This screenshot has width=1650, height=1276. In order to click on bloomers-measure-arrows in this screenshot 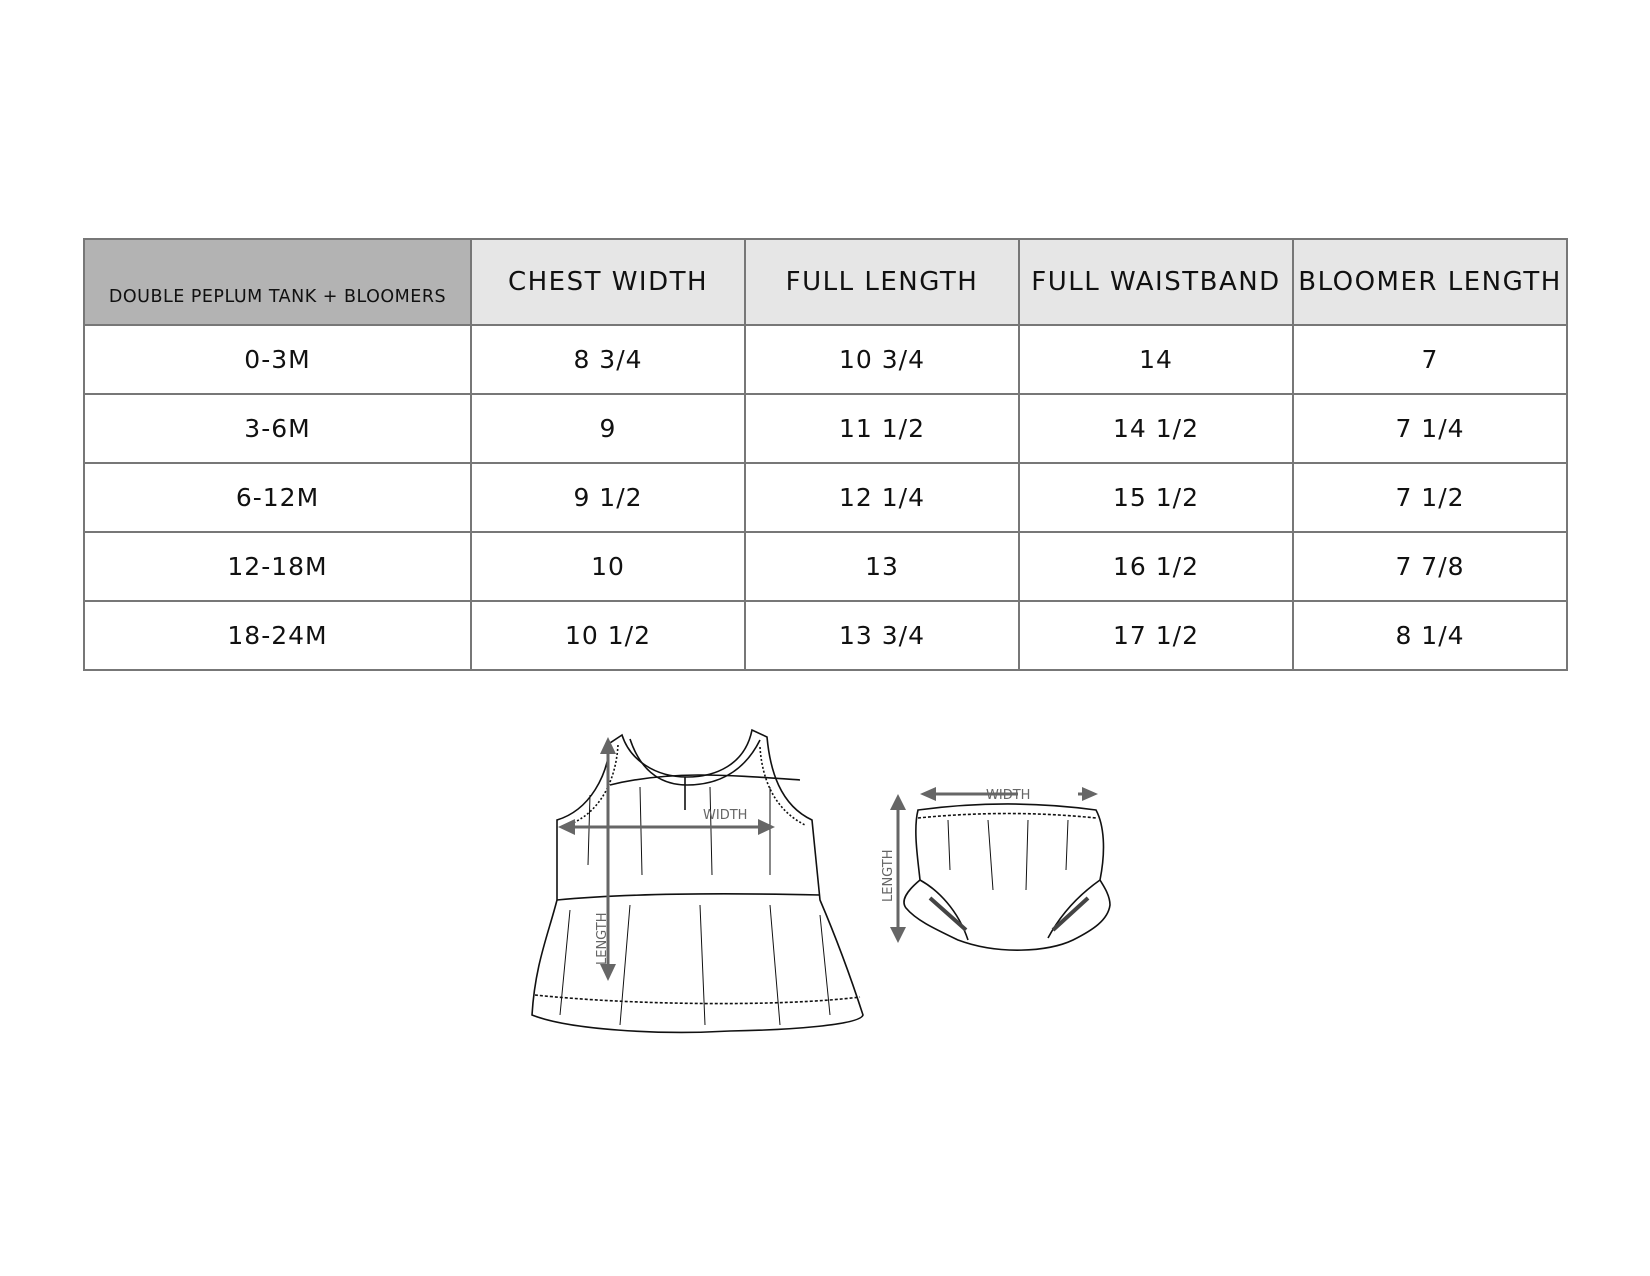, I will do `click(994, 865)`.